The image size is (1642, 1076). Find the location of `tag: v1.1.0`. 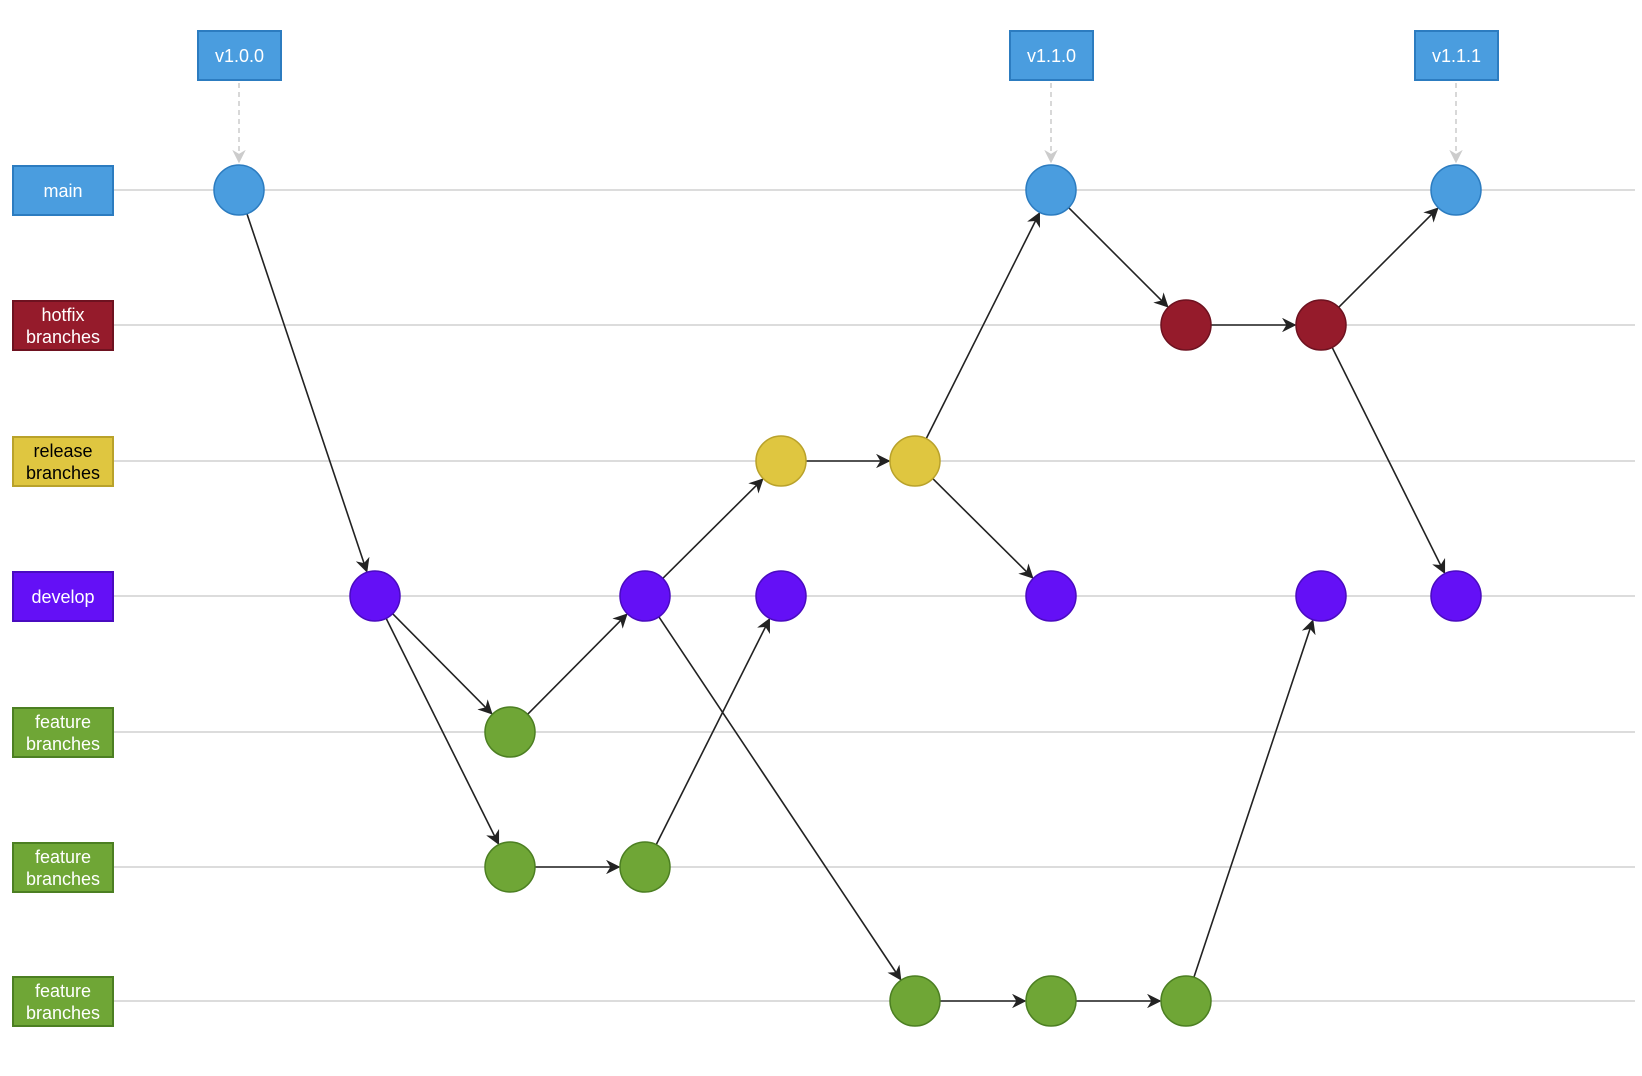

tag: v1.1.0 is located at coordinates (1051, 55).